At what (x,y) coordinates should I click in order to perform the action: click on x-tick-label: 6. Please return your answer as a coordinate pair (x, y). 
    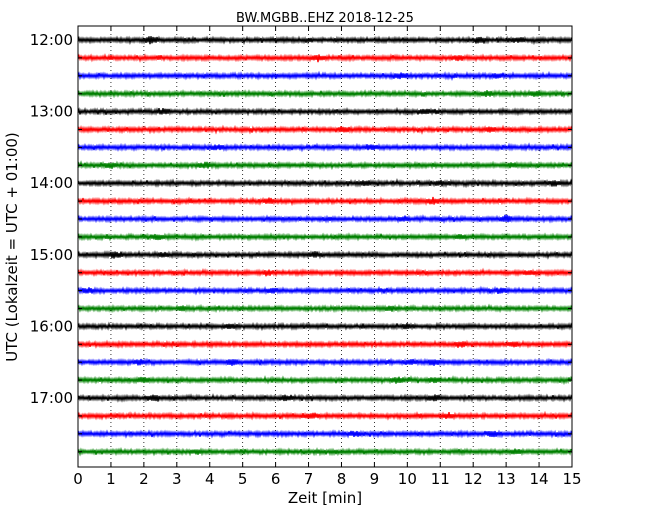
    Looking at the image, I should click on (276, 479).